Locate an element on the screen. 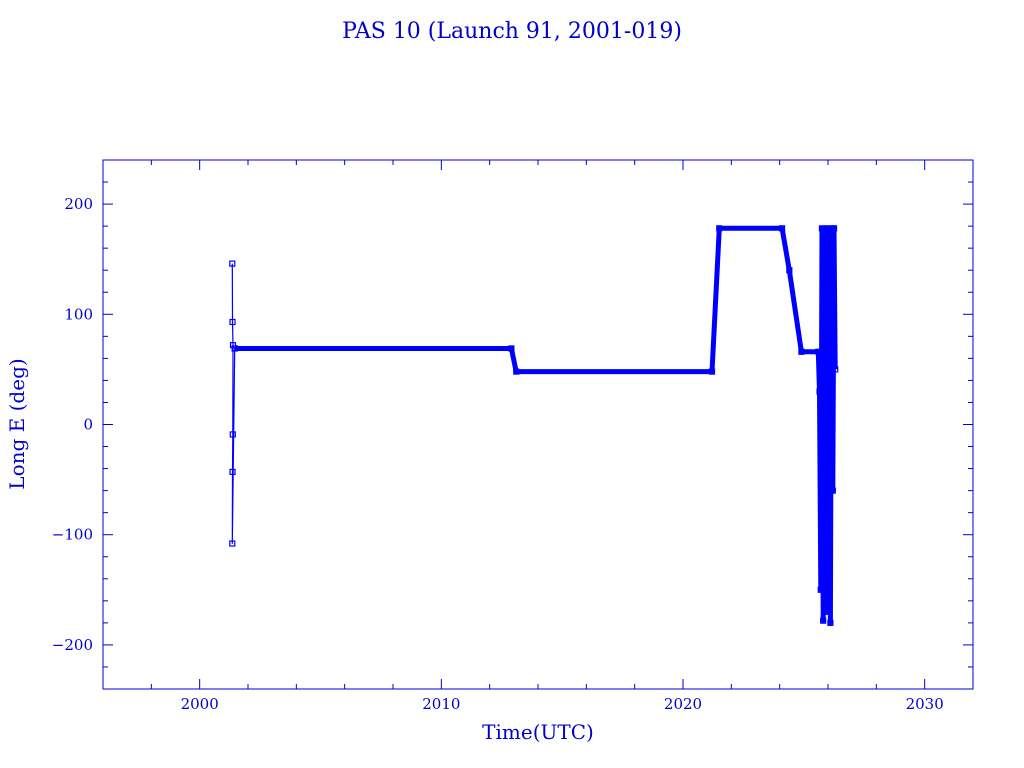  series-line is located at coordinates (233, 404).